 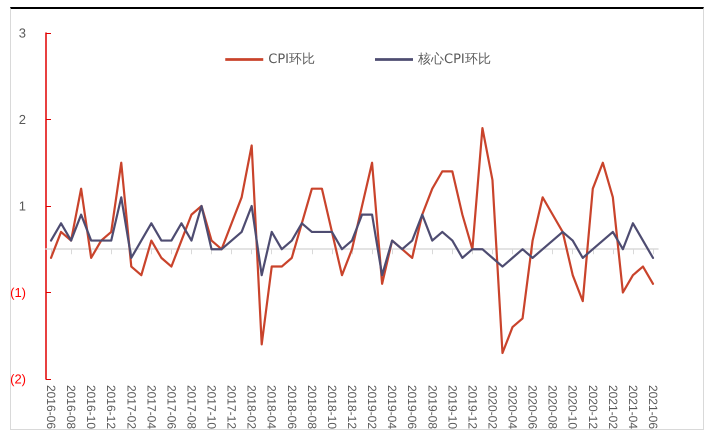 I want to click on x-tick-label: 2018-10, so click(x=331, y=407).